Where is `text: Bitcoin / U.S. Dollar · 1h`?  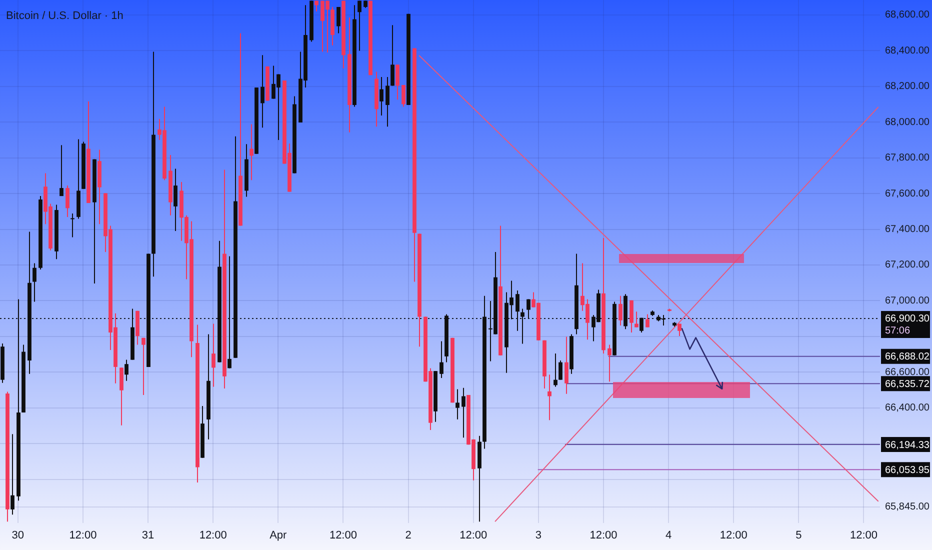 text: Bitcoin / U.S. Dollar · 1h is located at coordinates (65, 16).